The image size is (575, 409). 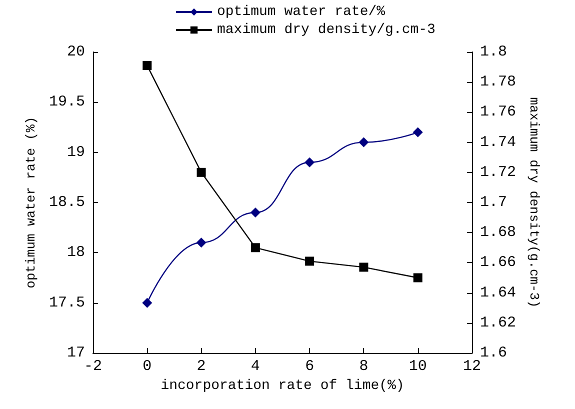 I want to click on y-tick-label: 19.5, so click(x=66, y=102).